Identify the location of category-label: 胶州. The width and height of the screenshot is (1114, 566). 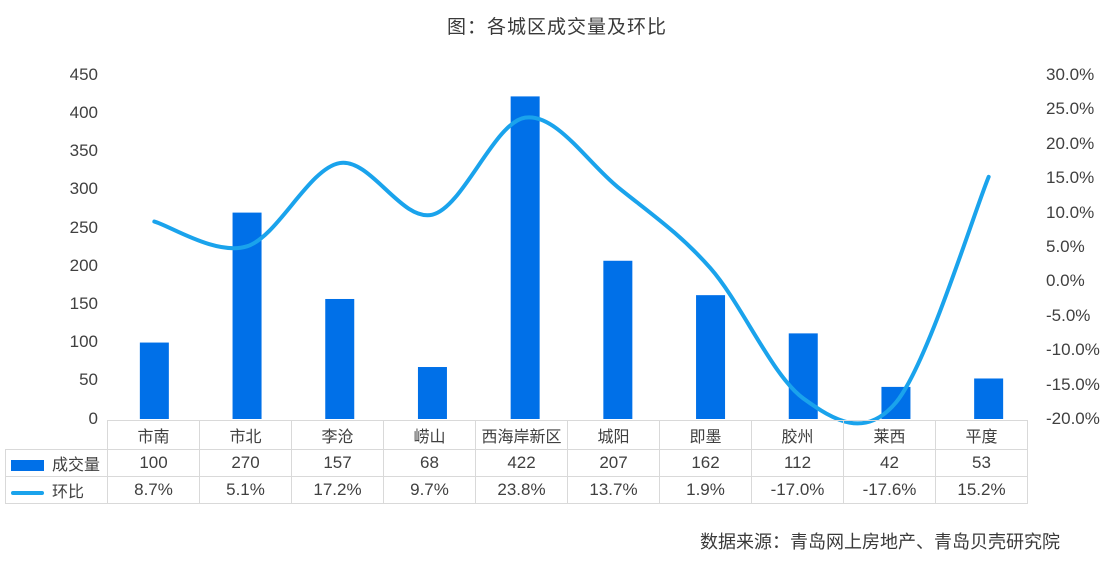
(797, 435).